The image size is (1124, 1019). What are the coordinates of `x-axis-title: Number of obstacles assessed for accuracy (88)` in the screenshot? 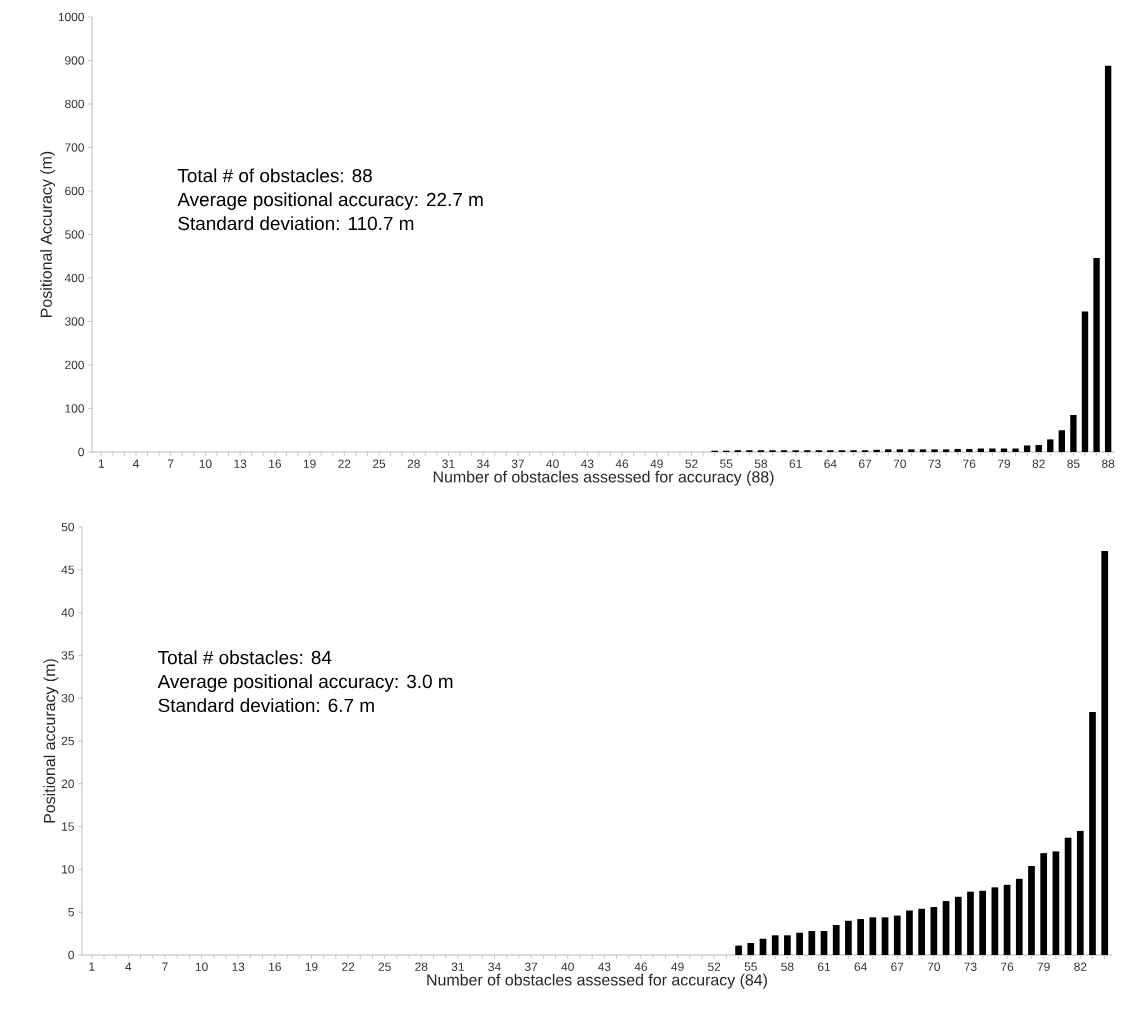 It's located at (603, 478).